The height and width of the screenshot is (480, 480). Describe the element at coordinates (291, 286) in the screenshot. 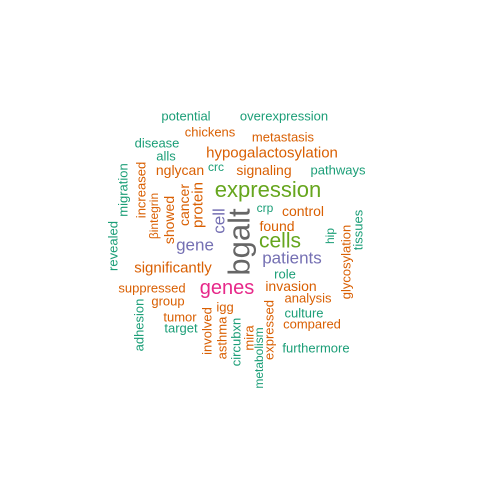

I see `word-invasion: invasion` at that location.